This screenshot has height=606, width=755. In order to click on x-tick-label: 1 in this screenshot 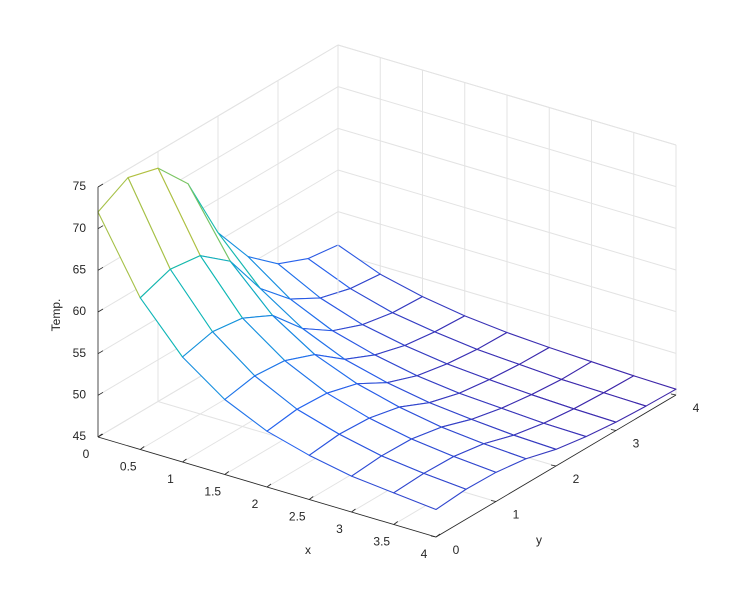, I will do `click(170, 479)`.